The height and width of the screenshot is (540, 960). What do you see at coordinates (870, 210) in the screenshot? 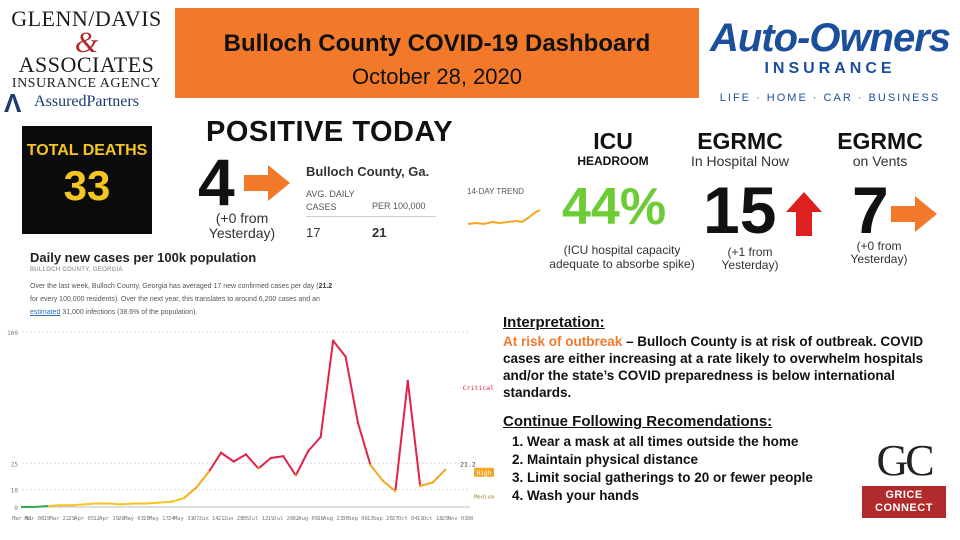
I see `egrmc-vents-value: 7` at bounding box center [870, 210].